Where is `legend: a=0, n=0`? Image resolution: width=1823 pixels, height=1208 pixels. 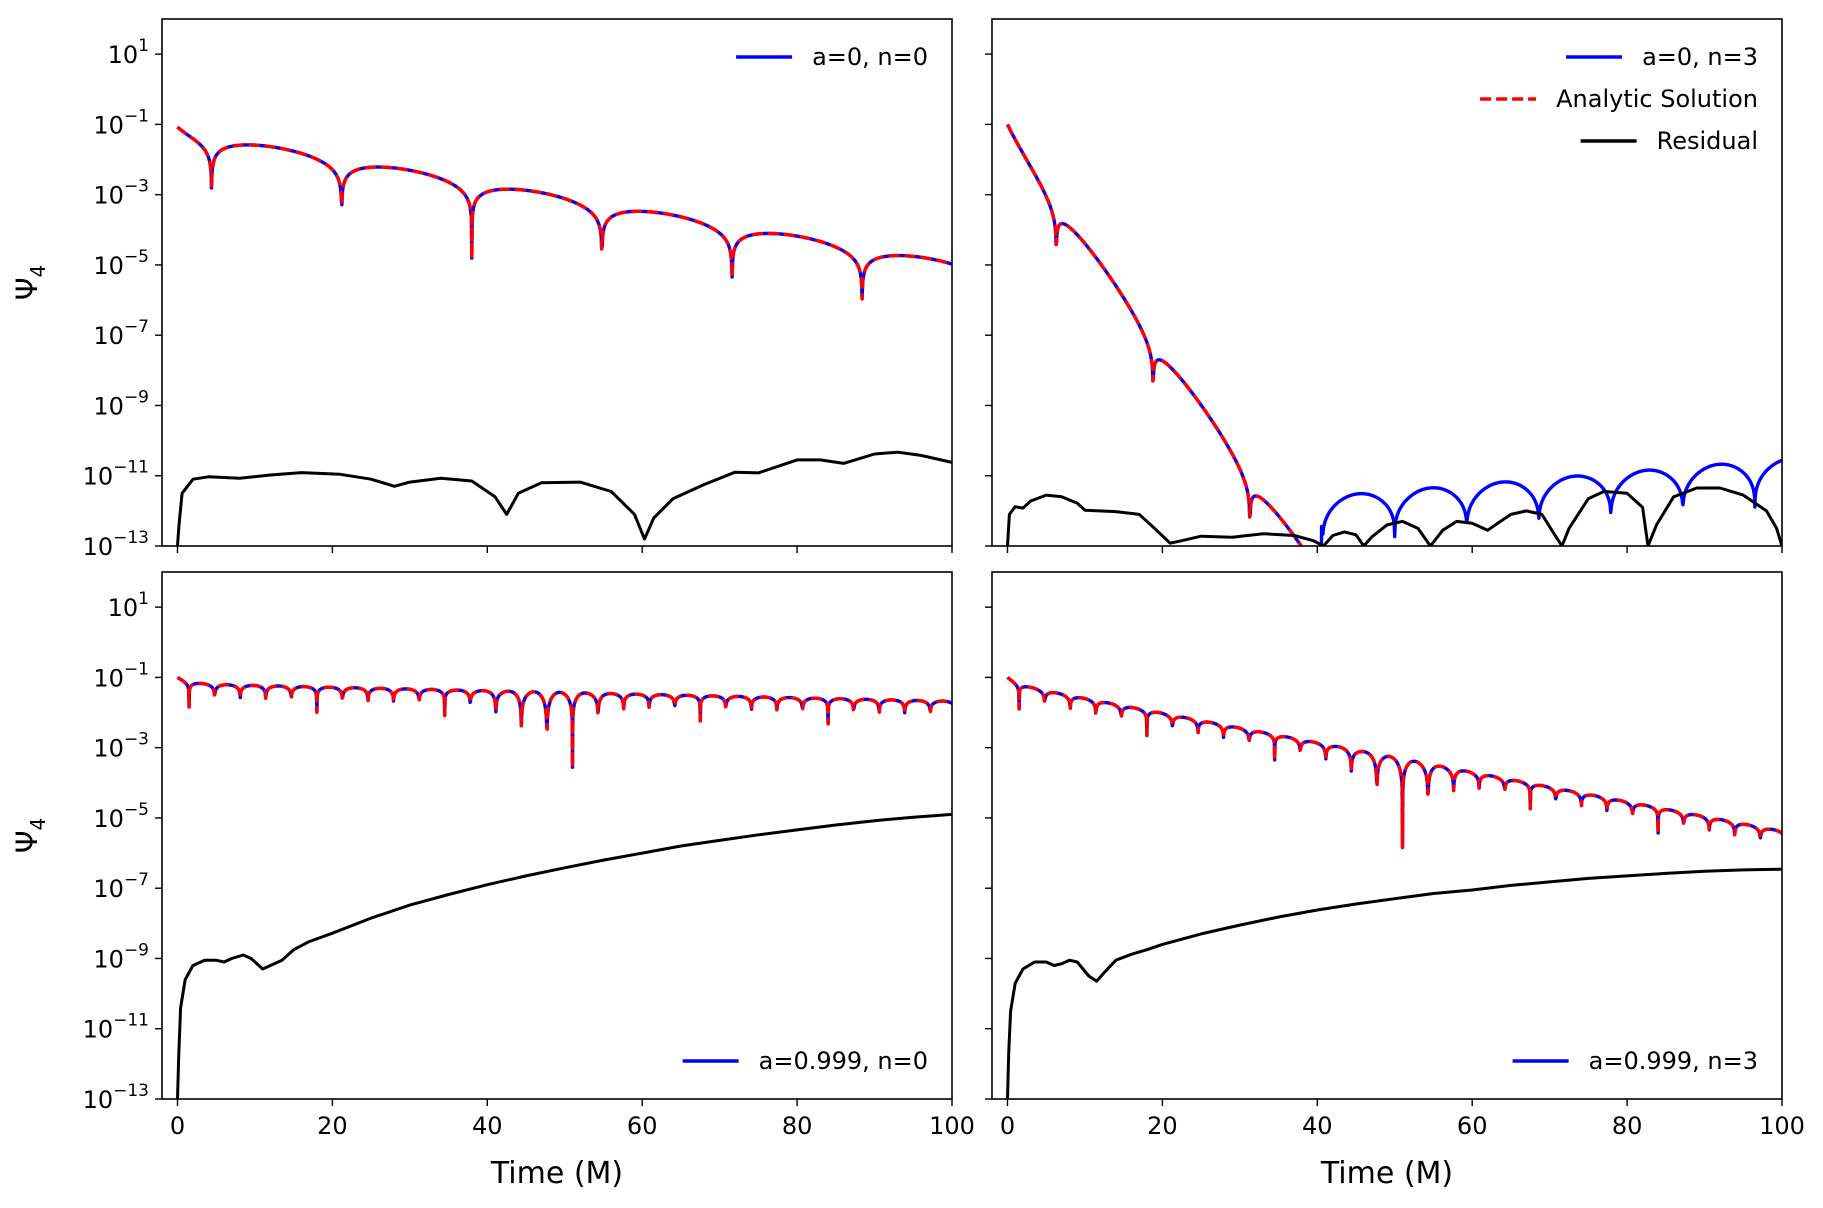
legend: a=0, n=0 is located at coordinates (832, 57).